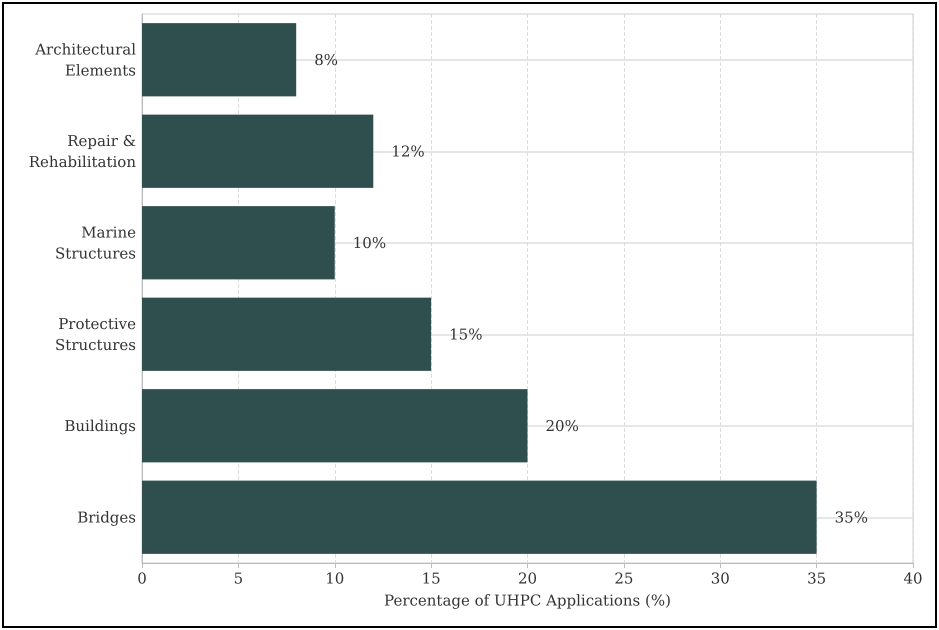  I want to click on y-tick-label: Buildings, so click(100, 425).